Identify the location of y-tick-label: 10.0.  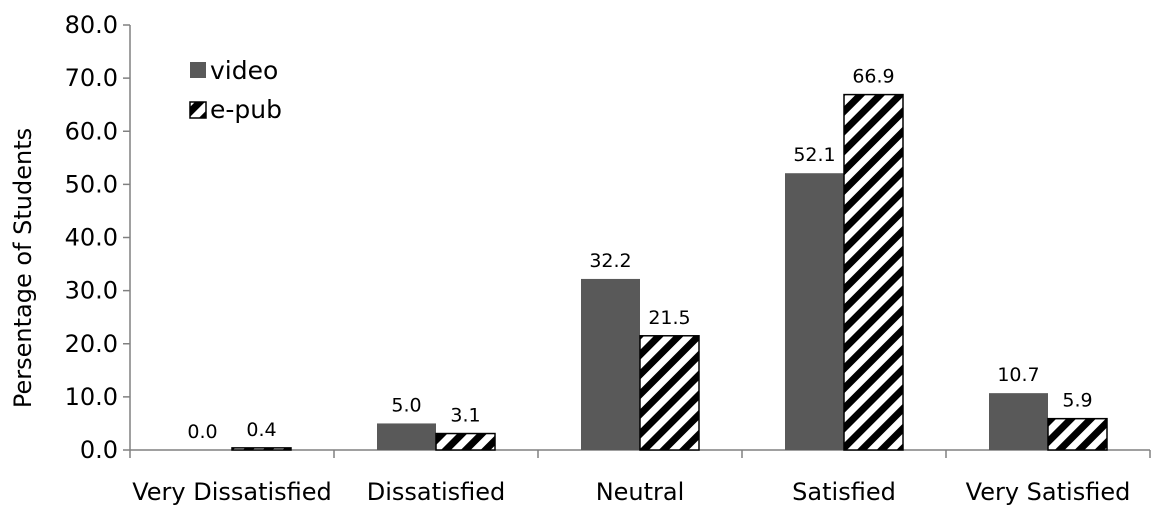
(91, 397).